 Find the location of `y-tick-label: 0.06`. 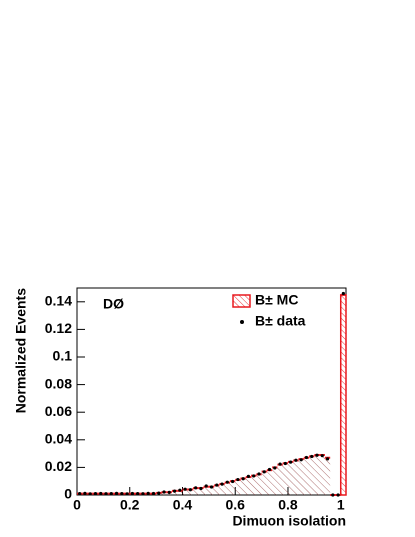

y-tick-label: 0.06 is located at coordinates (58, 411).